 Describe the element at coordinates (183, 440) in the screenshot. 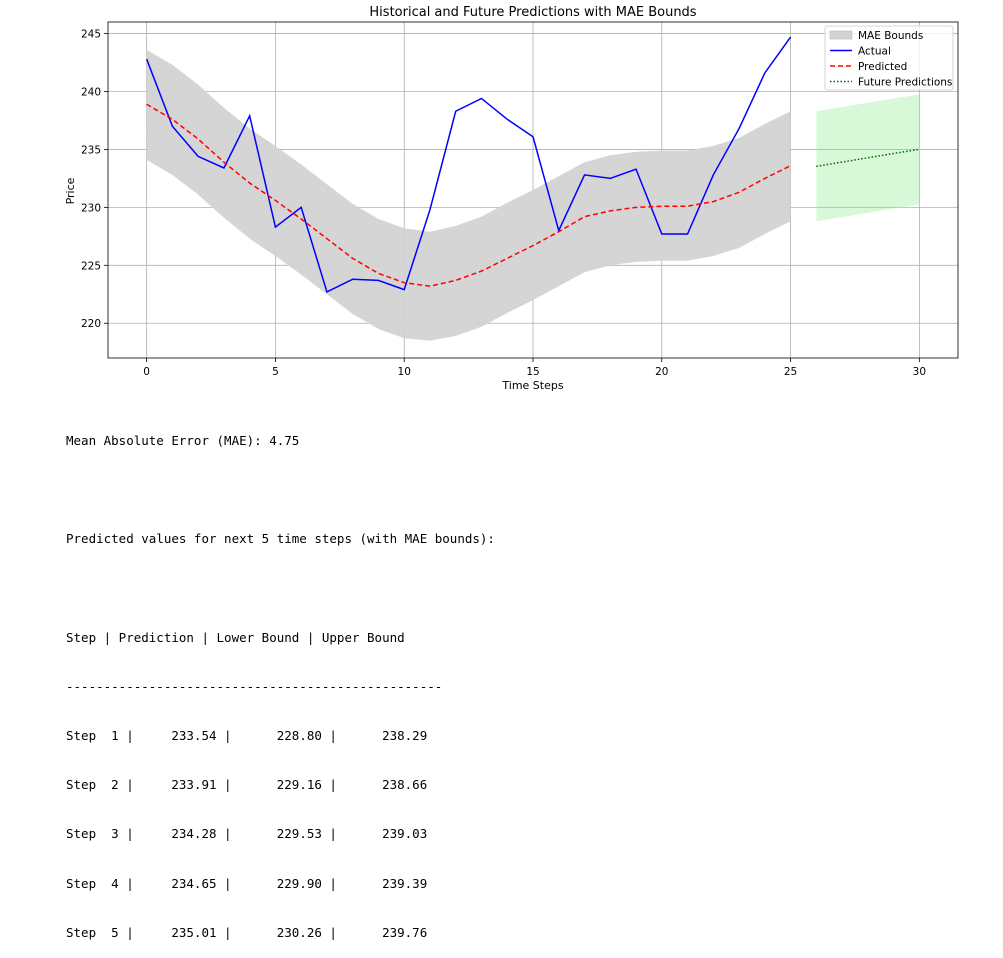

I see `mae-line: Mean Absolute Error (MAE): 4.75` at that location.